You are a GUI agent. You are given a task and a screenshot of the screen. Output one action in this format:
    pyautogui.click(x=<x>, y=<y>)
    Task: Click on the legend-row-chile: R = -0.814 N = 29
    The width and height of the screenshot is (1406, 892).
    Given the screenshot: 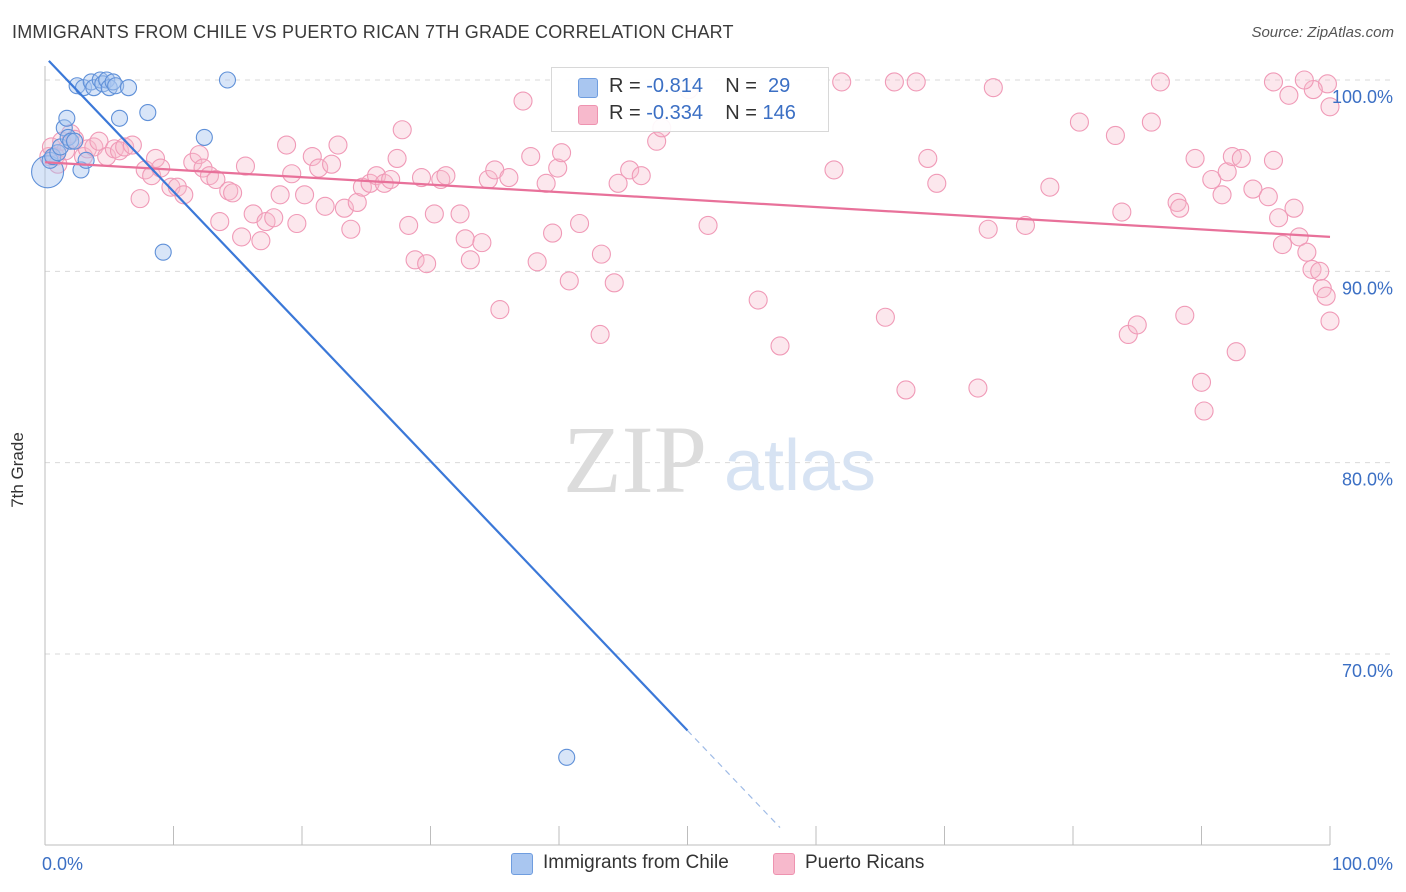 What is the action you would take?
    pyautogui.click(x=690, y=88)
    